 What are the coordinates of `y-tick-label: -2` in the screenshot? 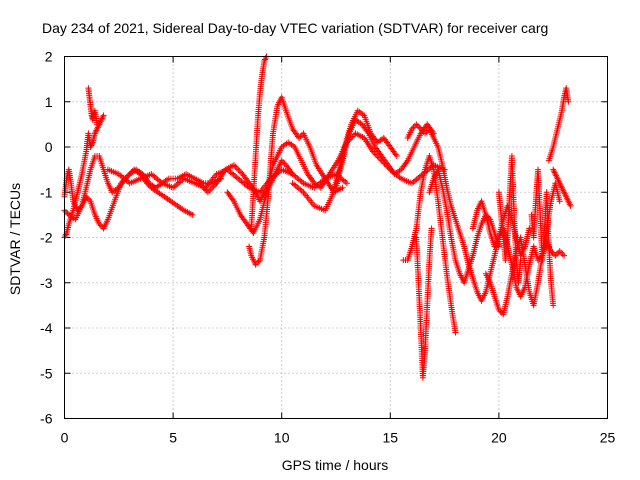 It's located at (46, 238).